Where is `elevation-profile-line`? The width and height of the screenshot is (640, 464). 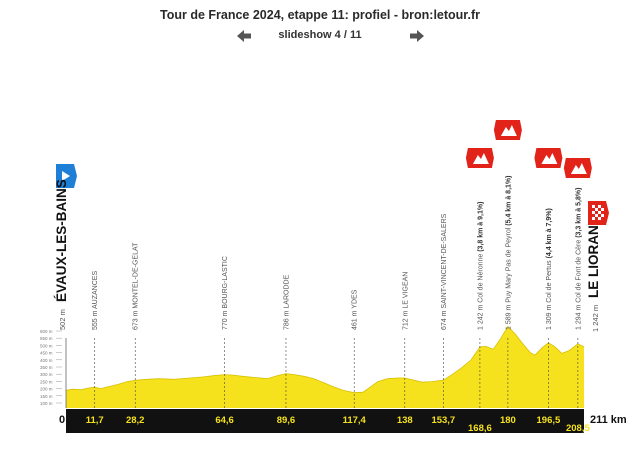 elevation-profile-line is located at coordinates (325, 359).